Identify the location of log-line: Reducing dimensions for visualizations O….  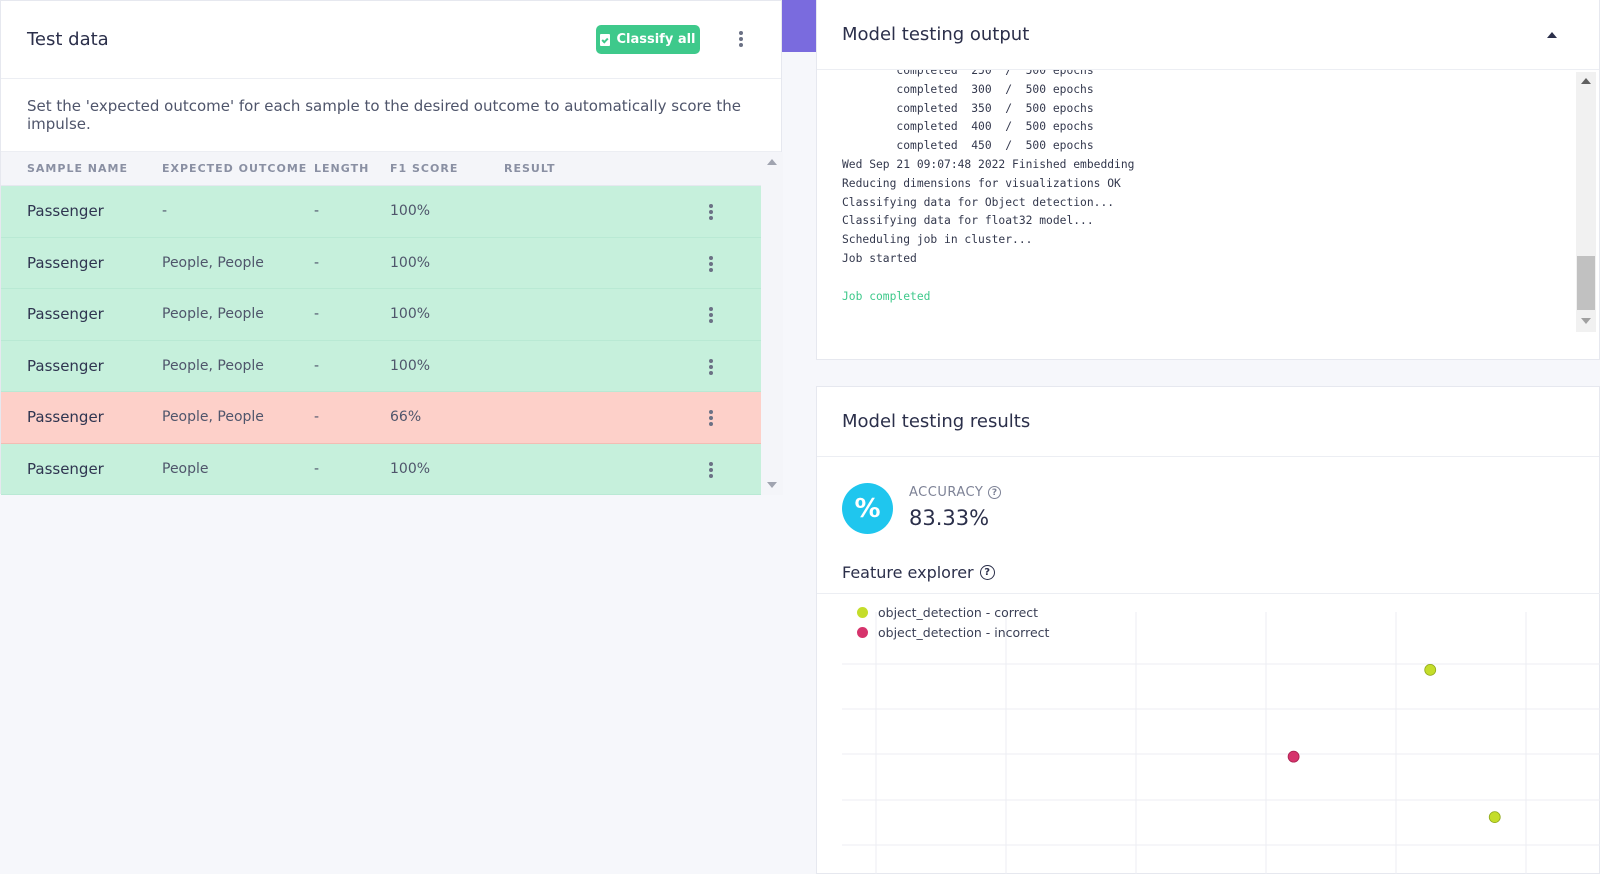
(981, 183).